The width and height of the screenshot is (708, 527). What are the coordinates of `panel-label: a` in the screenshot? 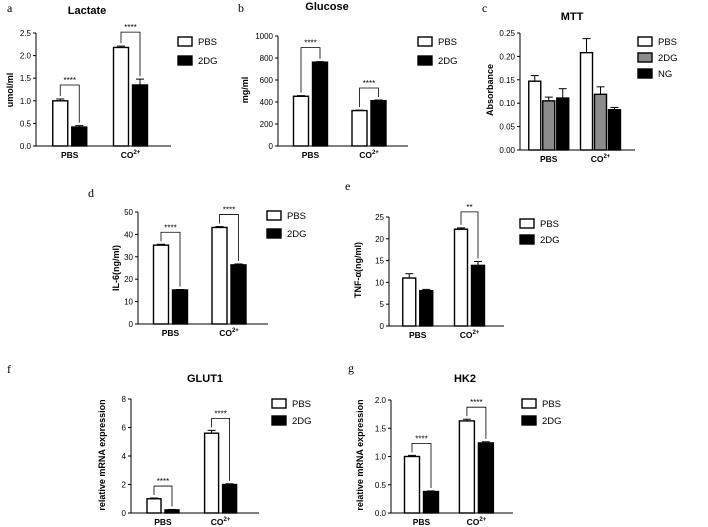 It's located at (10, 8).